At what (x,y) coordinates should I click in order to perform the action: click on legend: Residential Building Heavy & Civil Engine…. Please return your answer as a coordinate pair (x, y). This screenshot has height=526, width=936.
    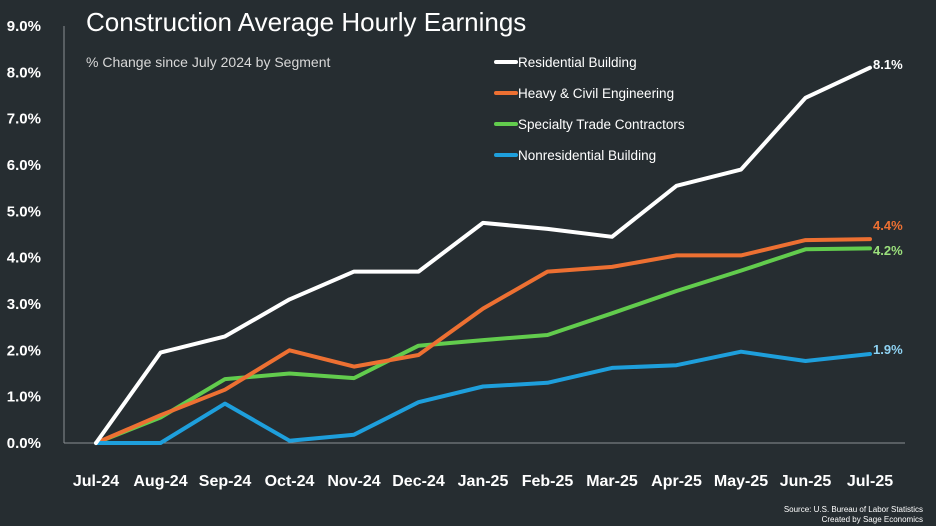
    Looking at the image, I should click on (589, 109).